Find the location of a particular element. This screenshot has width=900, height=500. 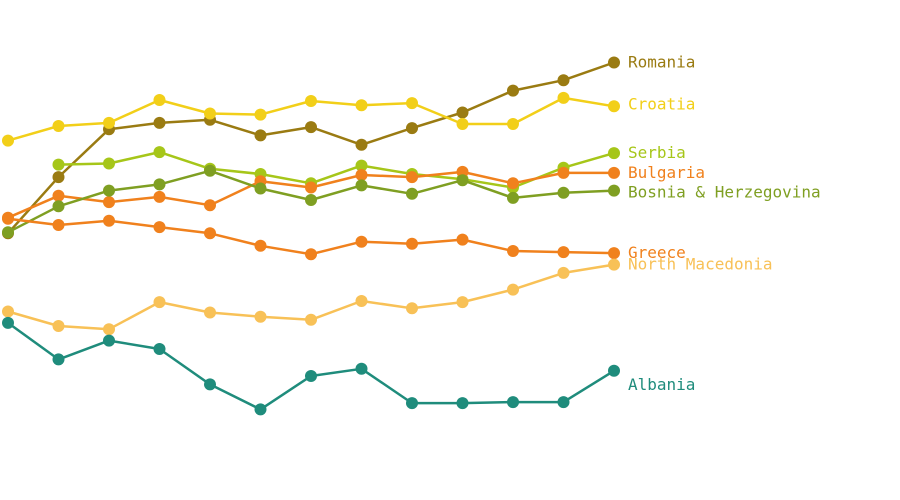

series-label-croatia: Croatia is located at coordinates (661, 103).